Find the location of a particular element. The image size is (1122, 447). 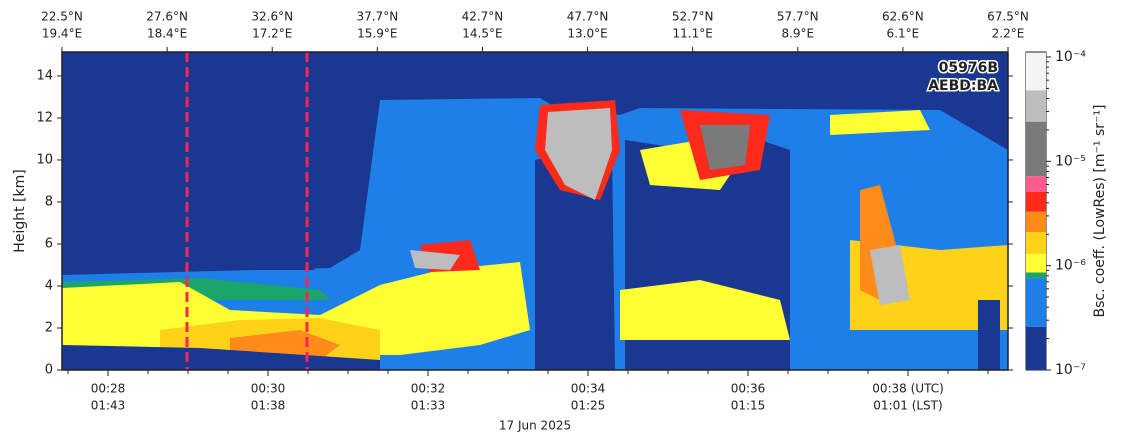

top-tick-label: 19.4°E is located at coordinates (62, 34).